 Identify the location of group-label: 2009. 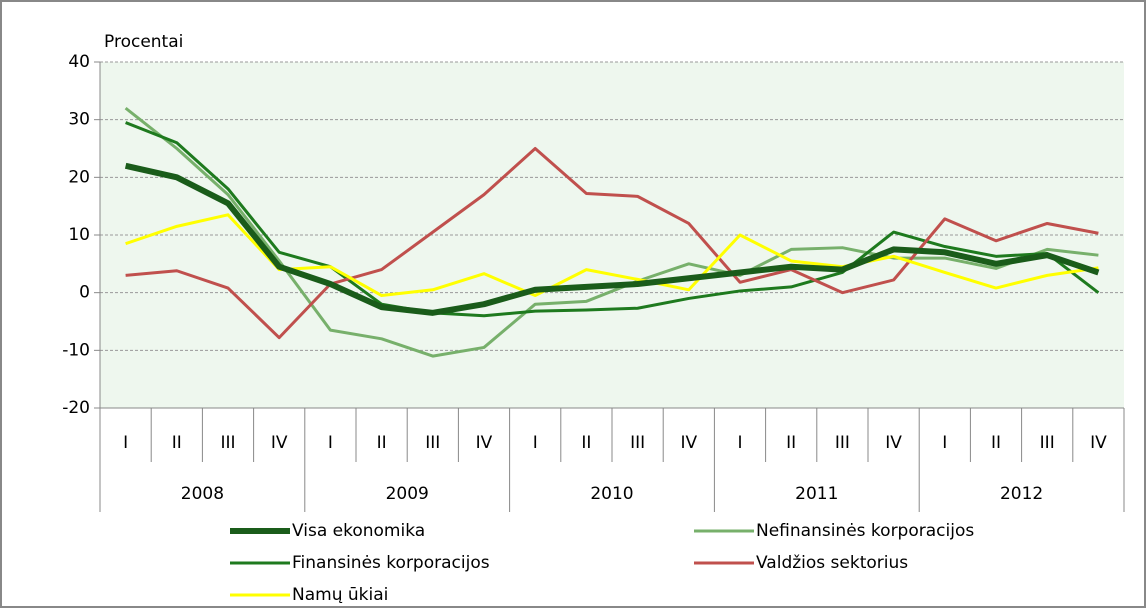
(407, 494).